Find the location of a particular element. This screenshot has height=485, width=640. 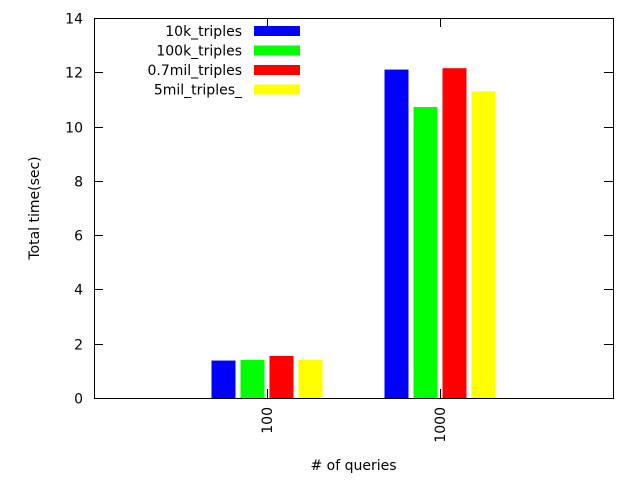

legend-label: 5mil_triples_ is located at coordinates (198, 91).